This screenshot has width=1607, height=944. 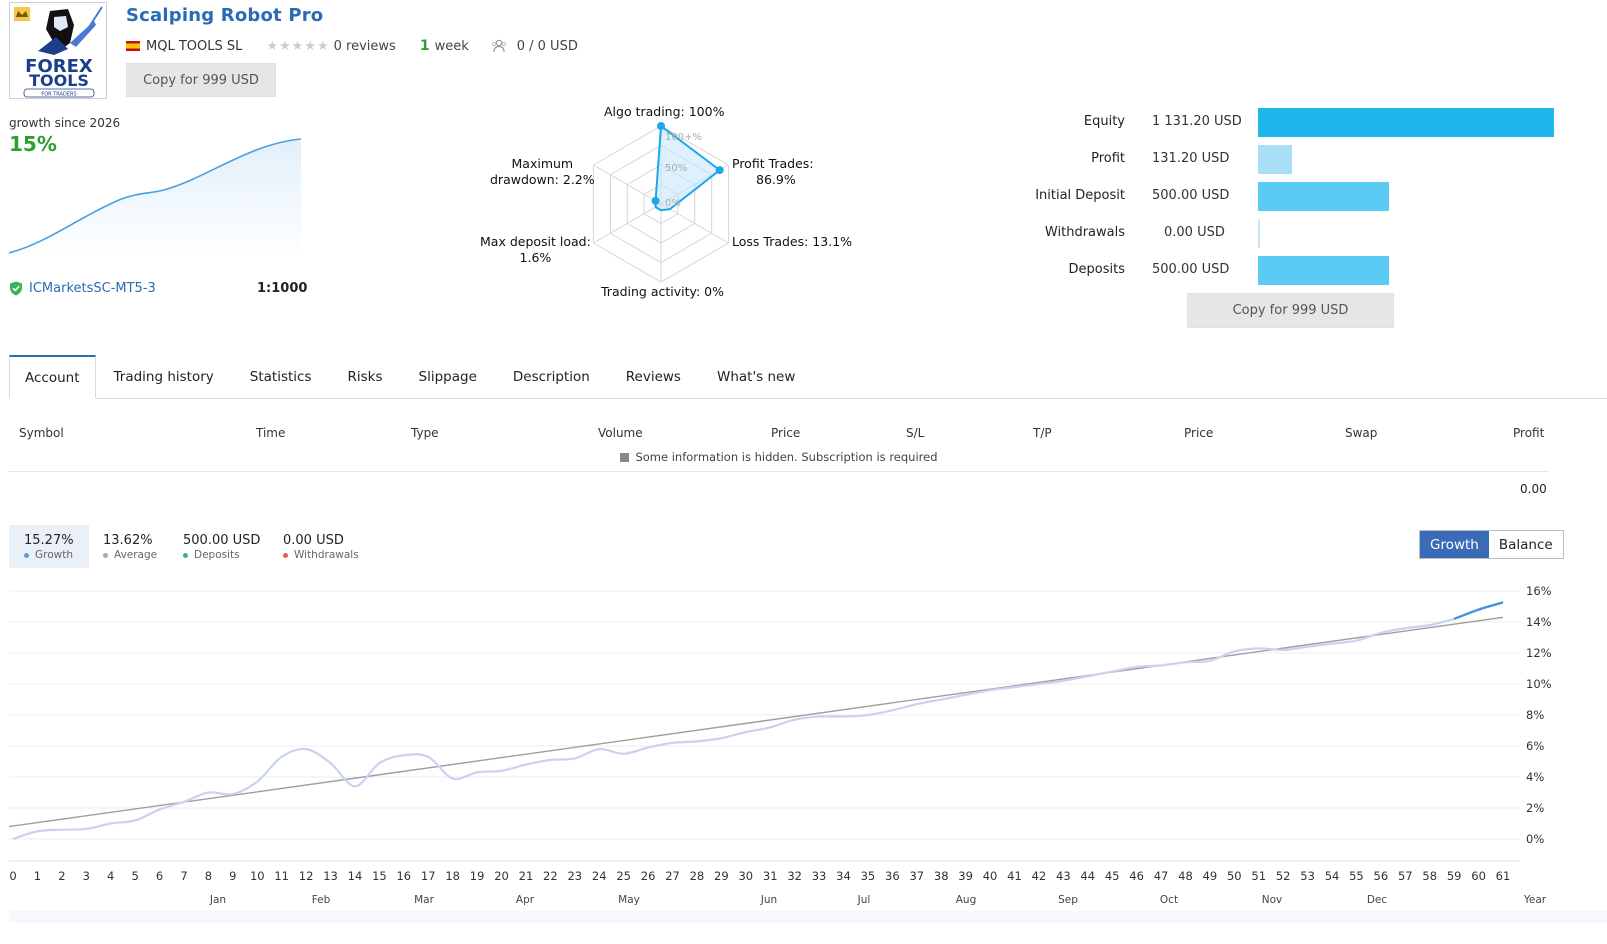 What do you see at coordinates (1169, 900) in the screenshot?
I see `month-label: Oct` at bounding box center [1169, 900].